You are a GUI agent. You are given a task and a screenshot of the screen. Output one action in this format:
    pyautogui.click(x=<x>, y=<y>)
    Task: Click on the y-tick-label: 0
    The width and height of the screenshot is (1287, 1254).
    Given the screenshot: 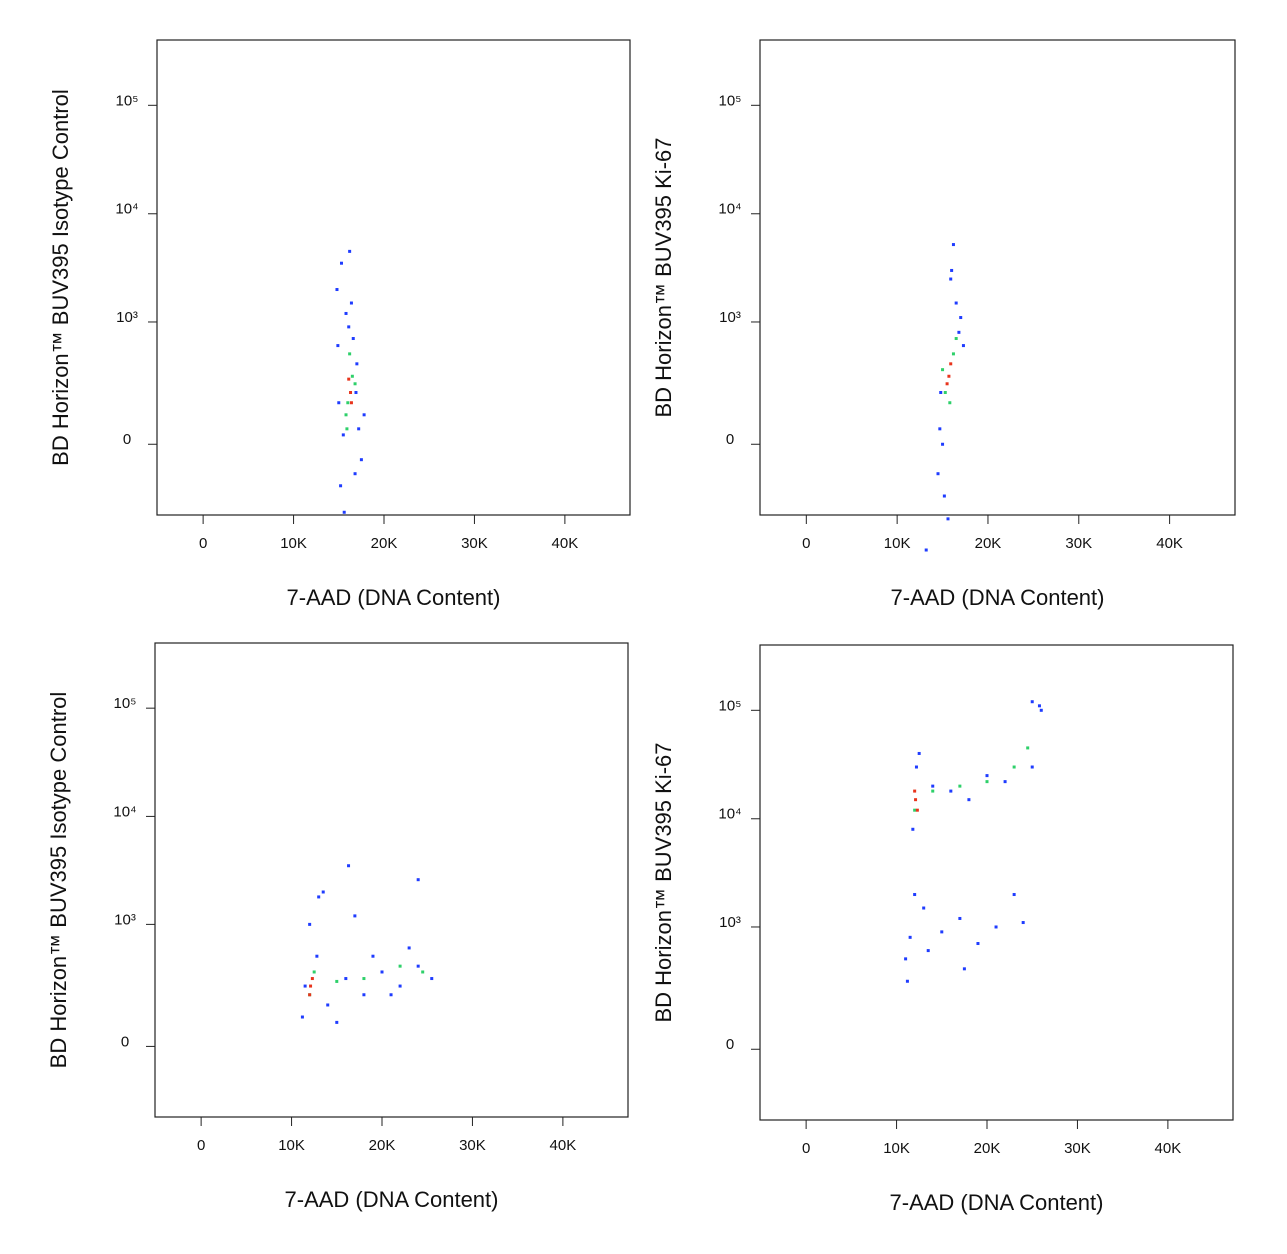 What is the action you would take?
    pyautogui.click(x=730, y=439)
    